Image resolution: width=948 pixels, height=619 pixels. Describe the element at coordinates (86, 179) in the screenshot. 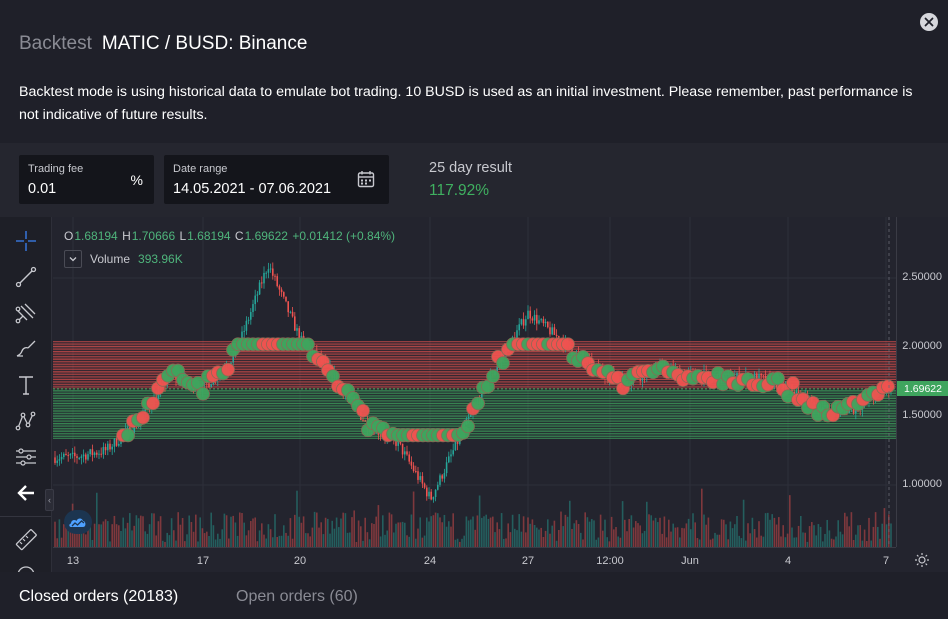

I see `trading-fee-field: Trading fee 0.01 %` at that location.